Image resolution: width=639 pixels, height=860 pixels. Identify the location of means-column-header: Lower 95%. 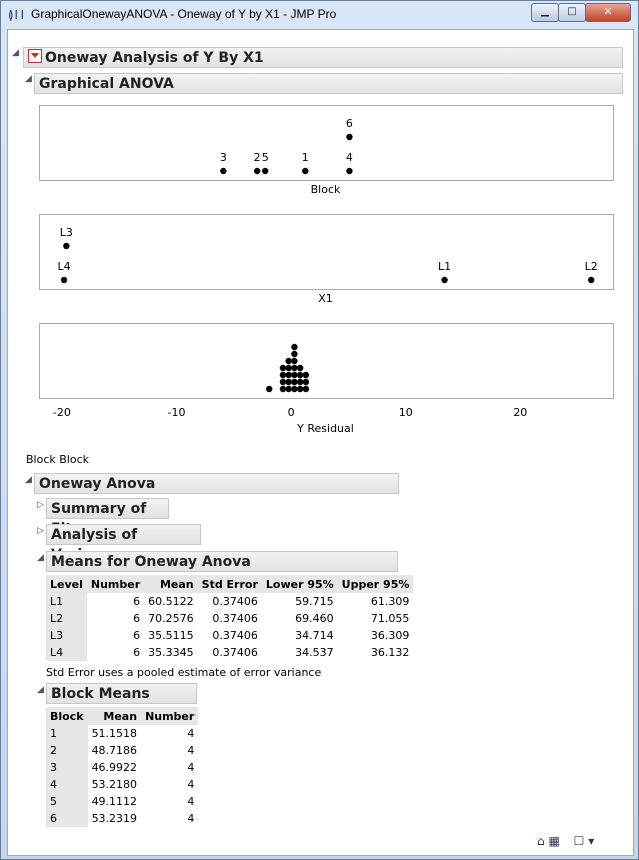
(299, 584).